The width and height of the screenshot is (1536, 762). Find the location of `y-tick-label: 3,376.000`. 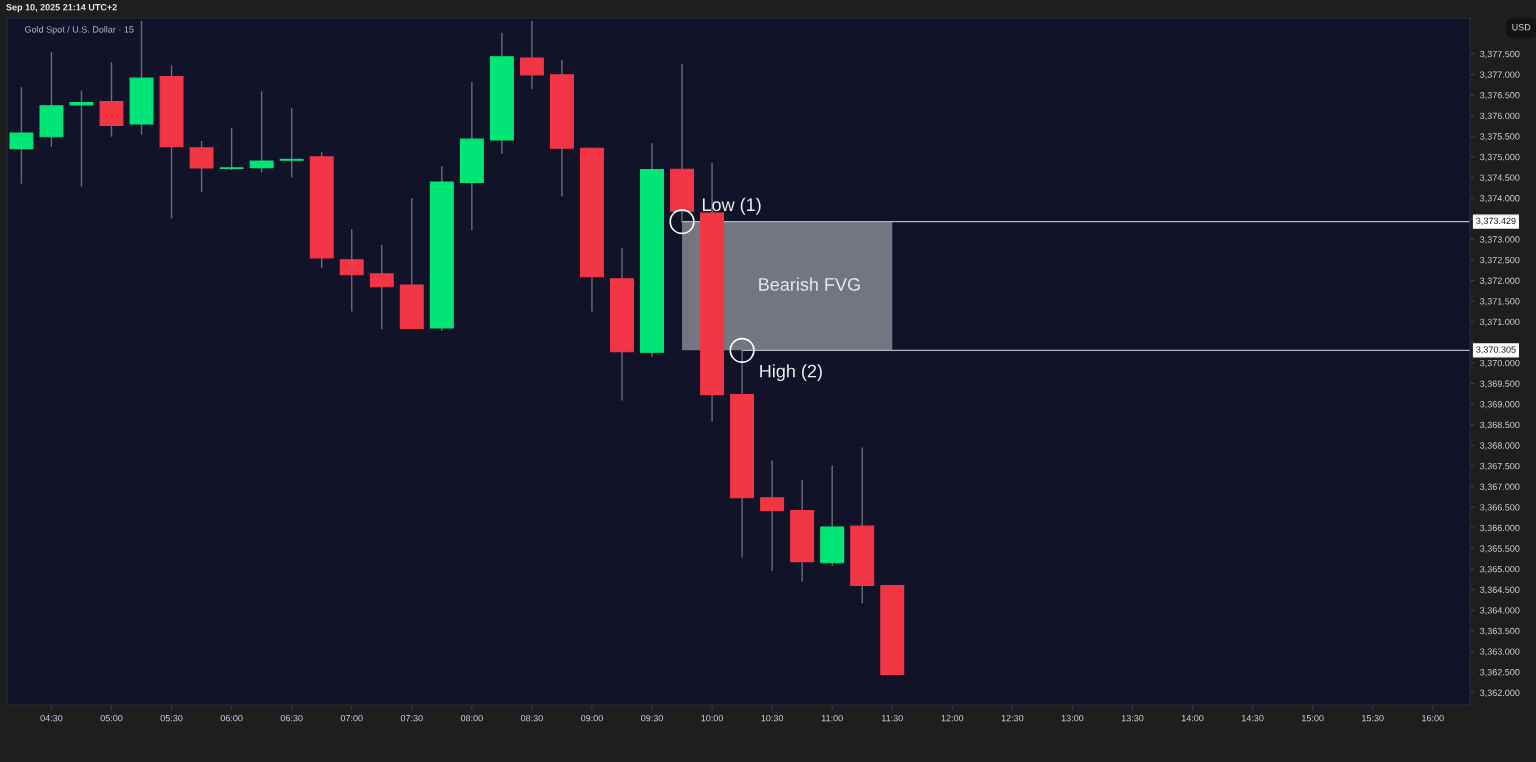

y-tick-label: 3,376.000 is located at coordinates (1500, 116).